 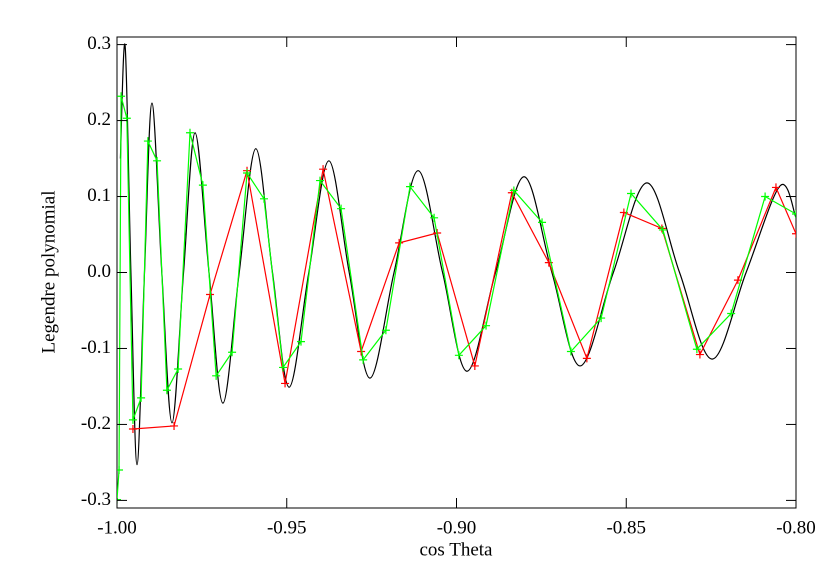 What do you see at coordinates (99, 43) in the screenshot?
I see `y-tick-label: 0.3` at bounding box center [99, 43].